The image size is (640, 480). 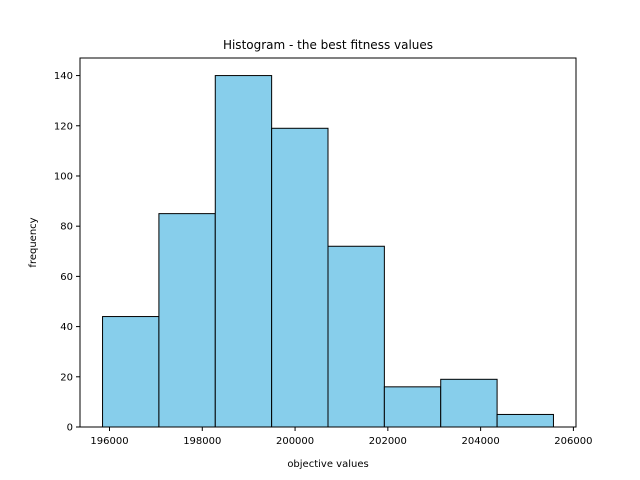 I want to click on y-tick-label: 20, so click(x=66, y=377).